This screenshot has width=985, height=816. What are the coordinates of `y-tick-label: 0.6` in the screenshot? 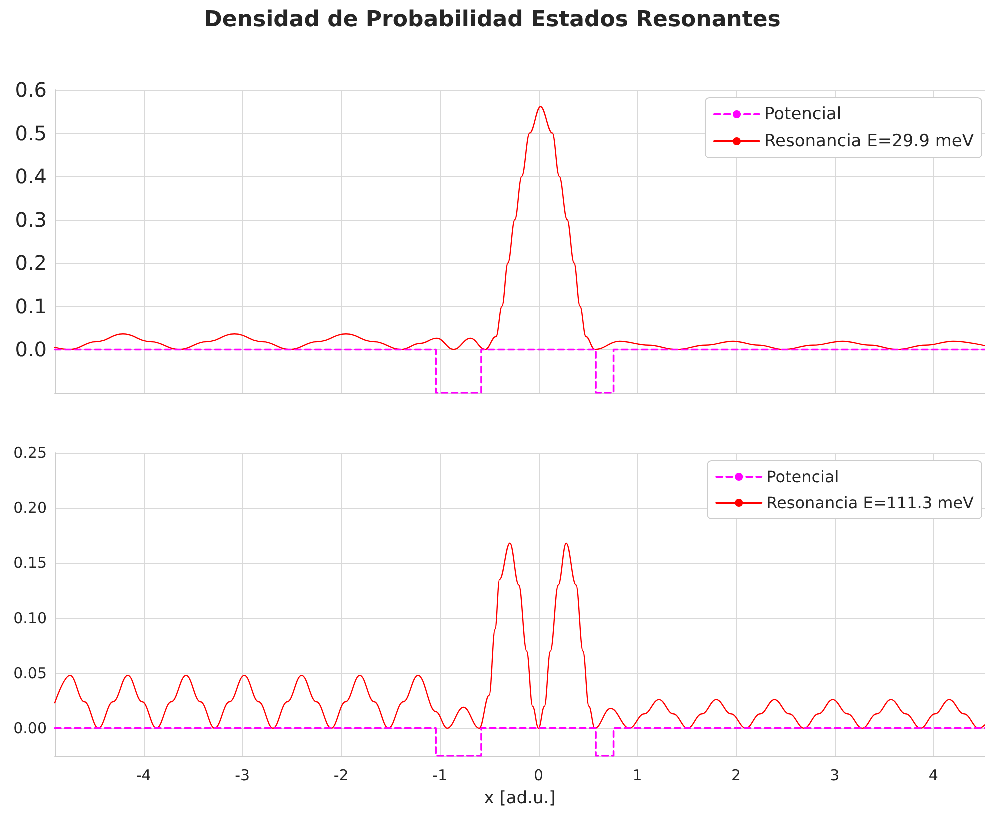 It's located at (31, 90).